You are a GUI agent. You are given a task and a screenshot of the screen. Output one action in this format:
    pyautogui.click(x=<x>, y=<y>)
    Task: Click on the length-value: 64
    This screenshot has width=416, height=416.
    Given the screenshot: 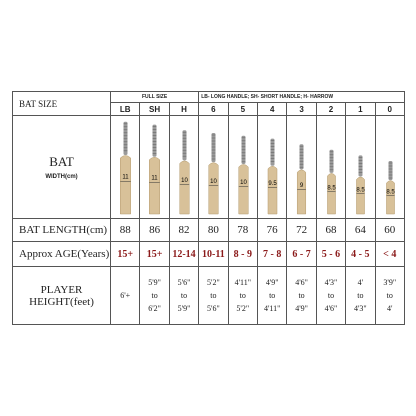 What is the action you would take?
    pyautogui.click(x=360, y=230)
    